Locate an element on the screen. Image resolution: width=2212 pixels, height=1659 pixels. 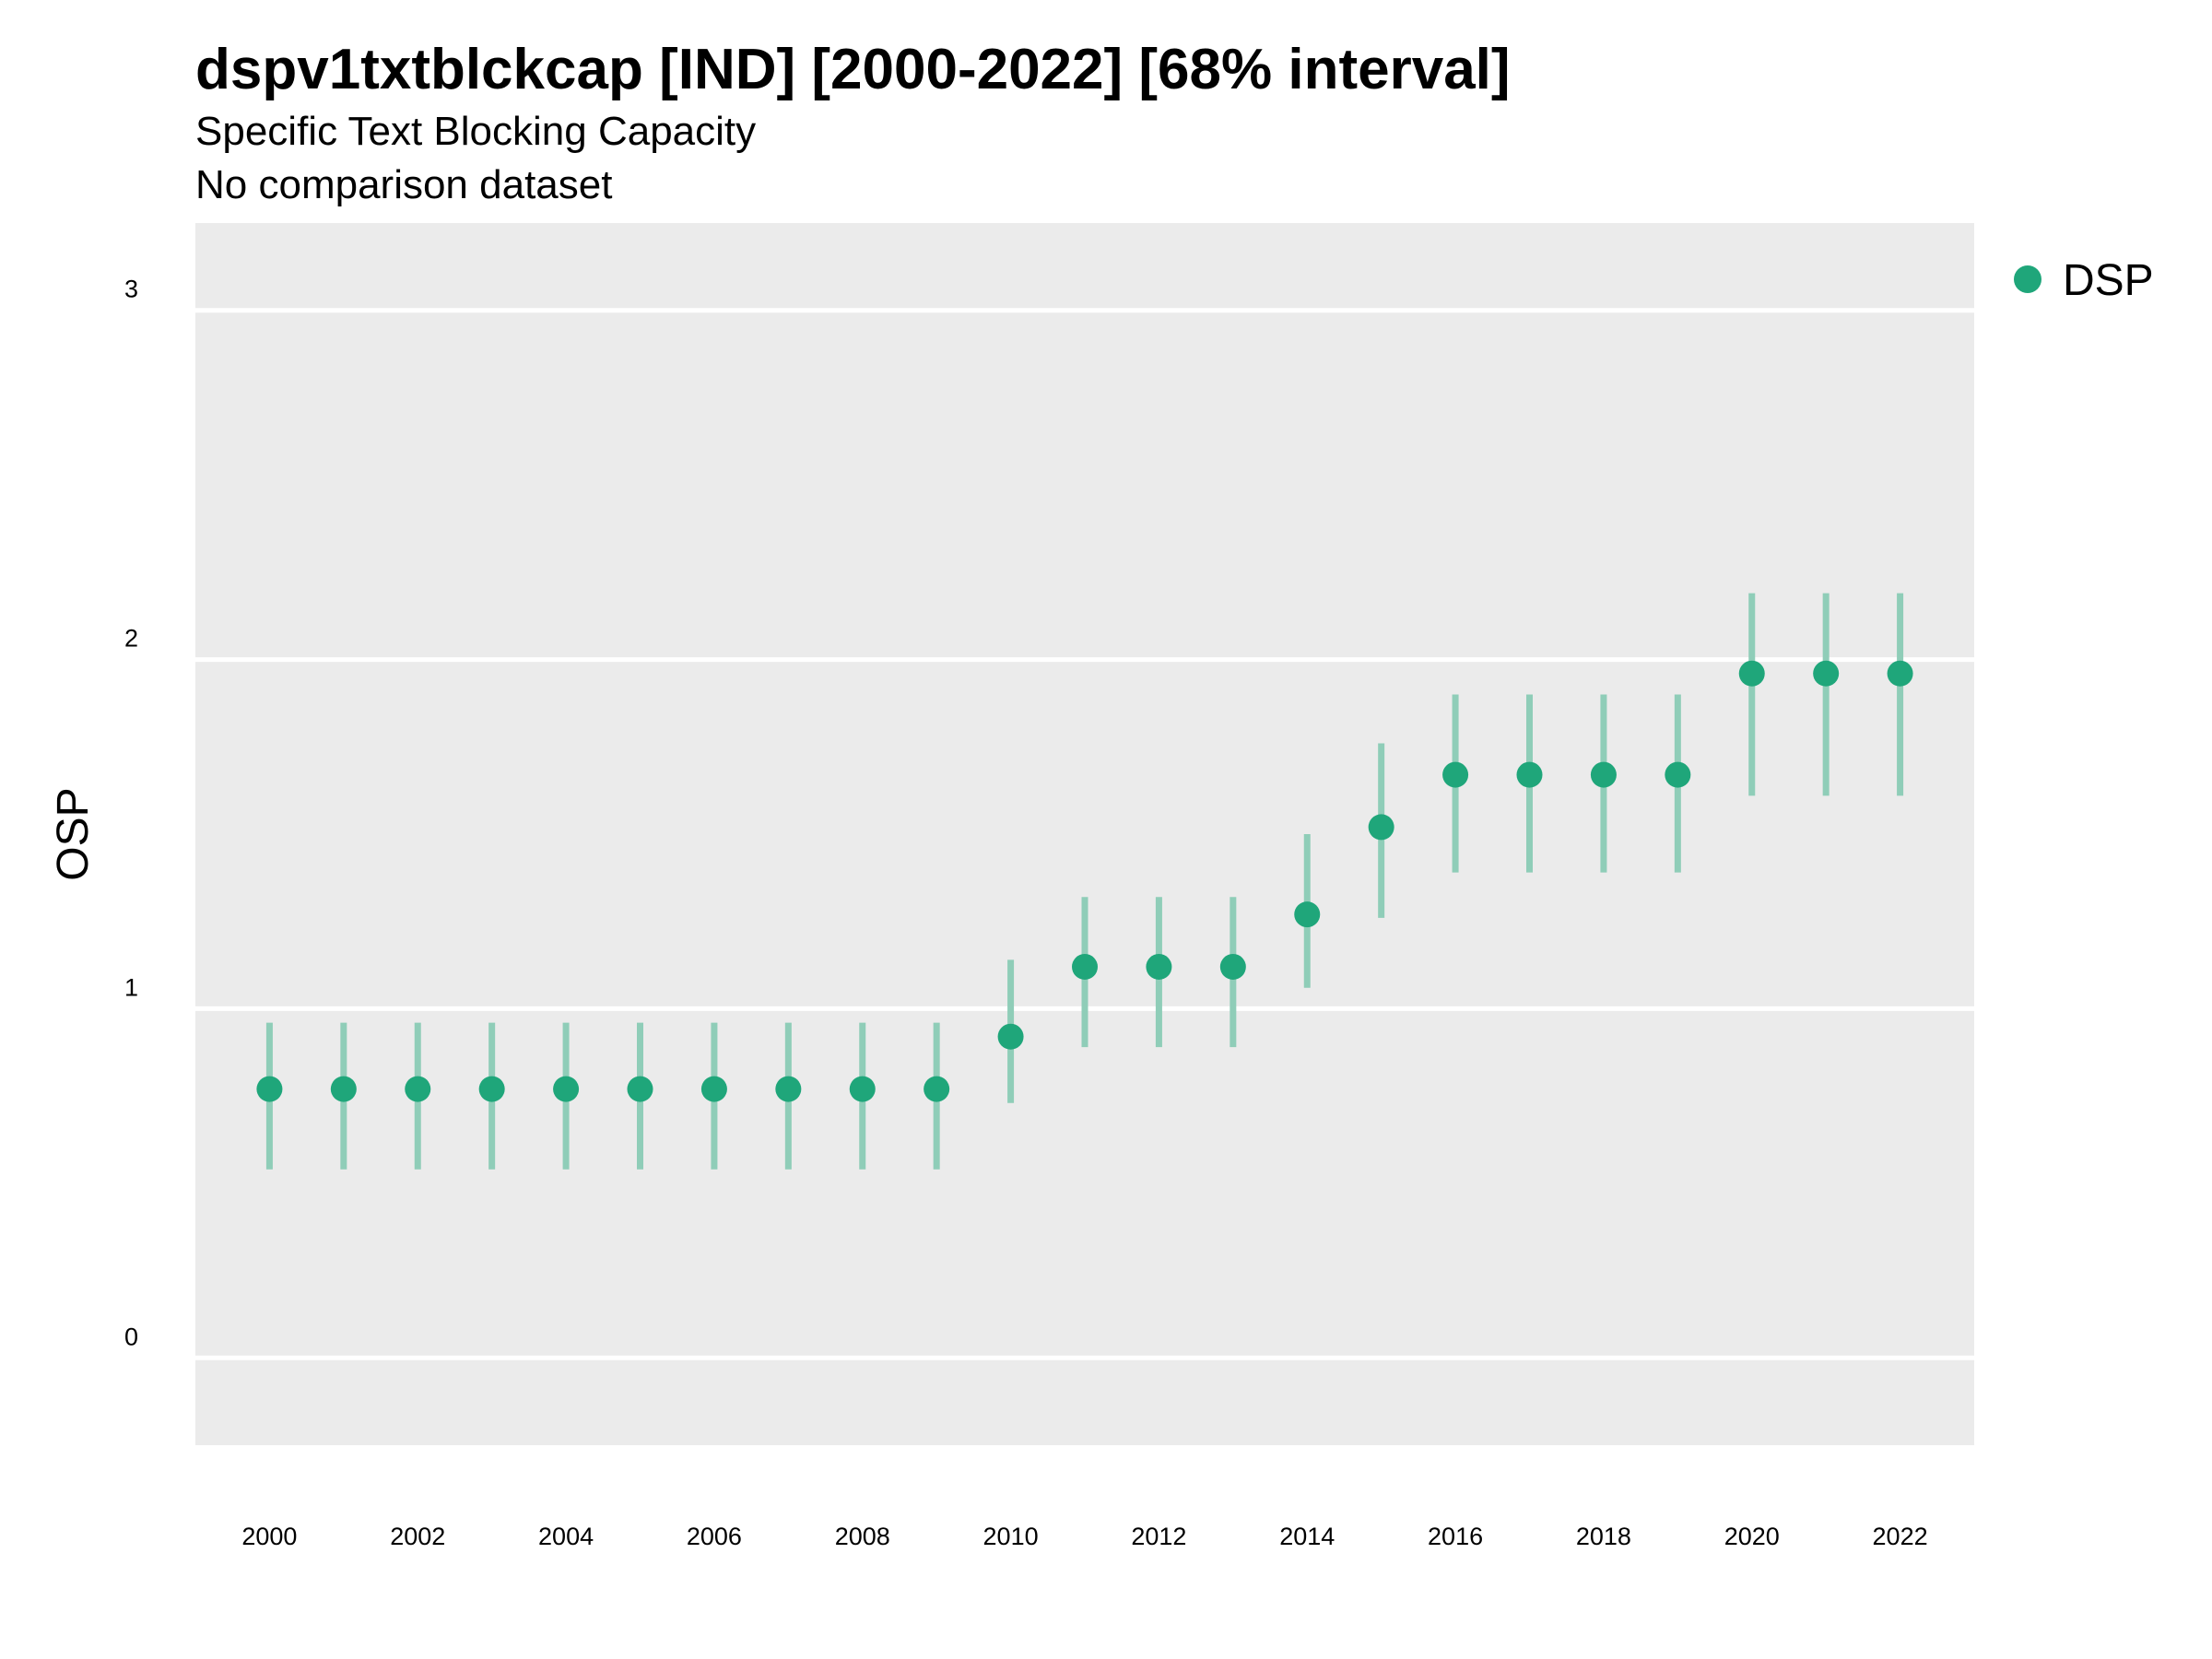
y-tick-label: 1 is located at coordinates (131, 987).